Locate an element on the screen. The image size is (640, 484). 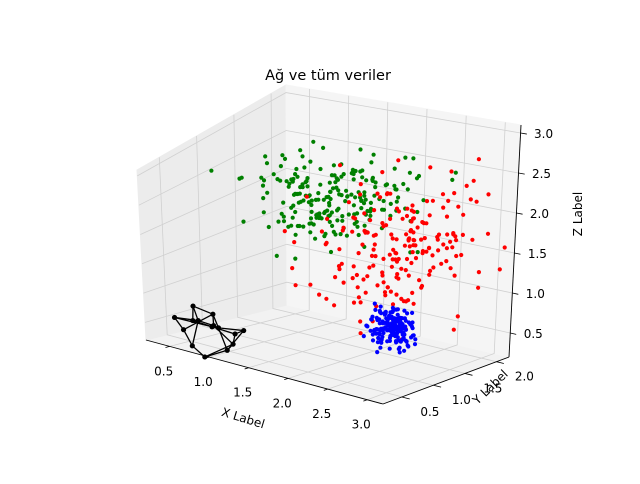
y-tick-label: 0.5 is located at coordinates (429, 412).